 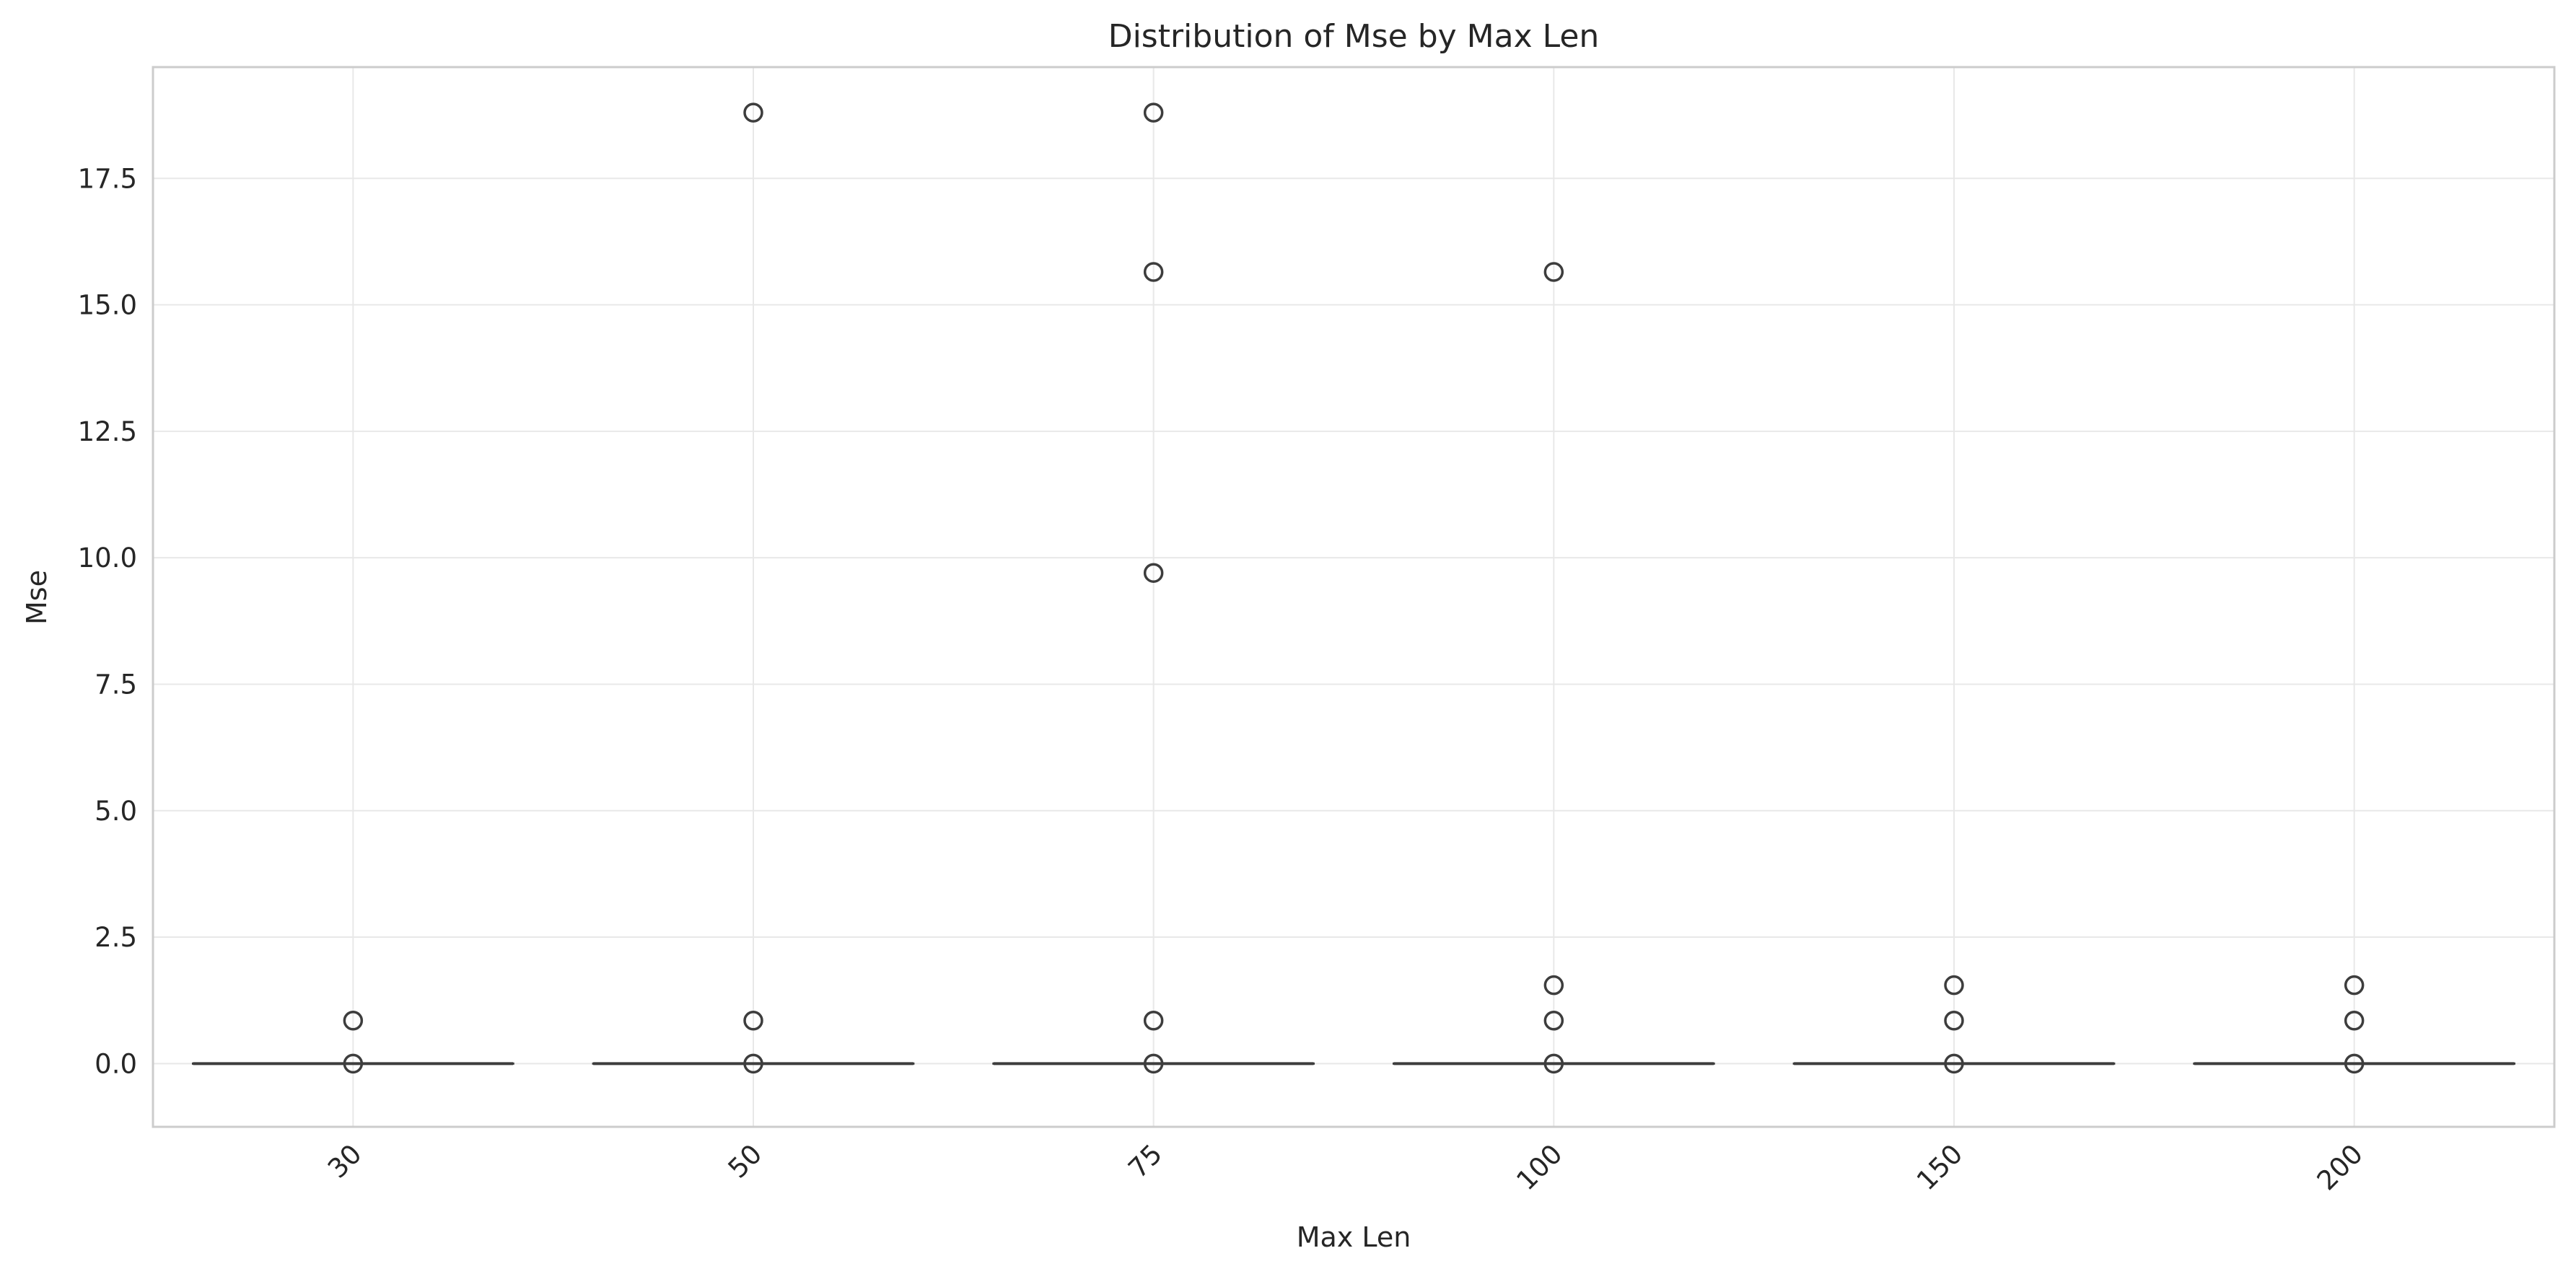 I want to click on y-tick-label: 15.0, so click(x=107, y=305).